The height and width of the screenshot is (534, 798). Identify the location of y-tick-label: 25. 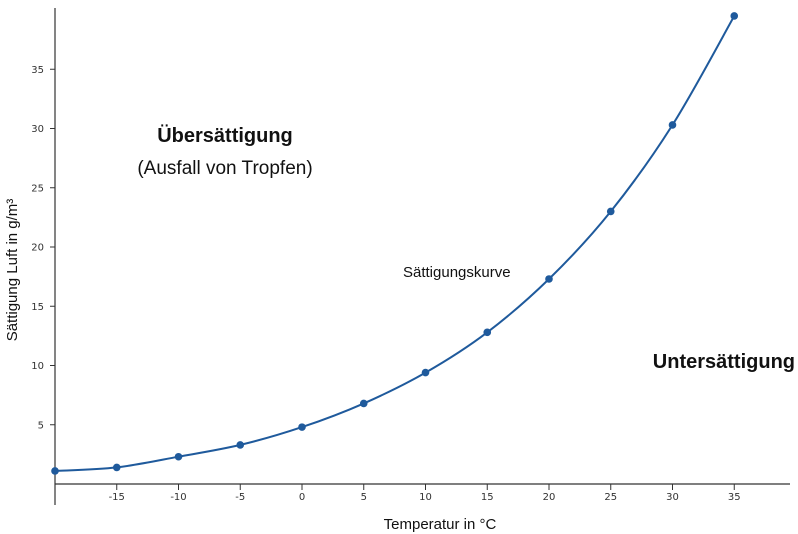
(37, 188).